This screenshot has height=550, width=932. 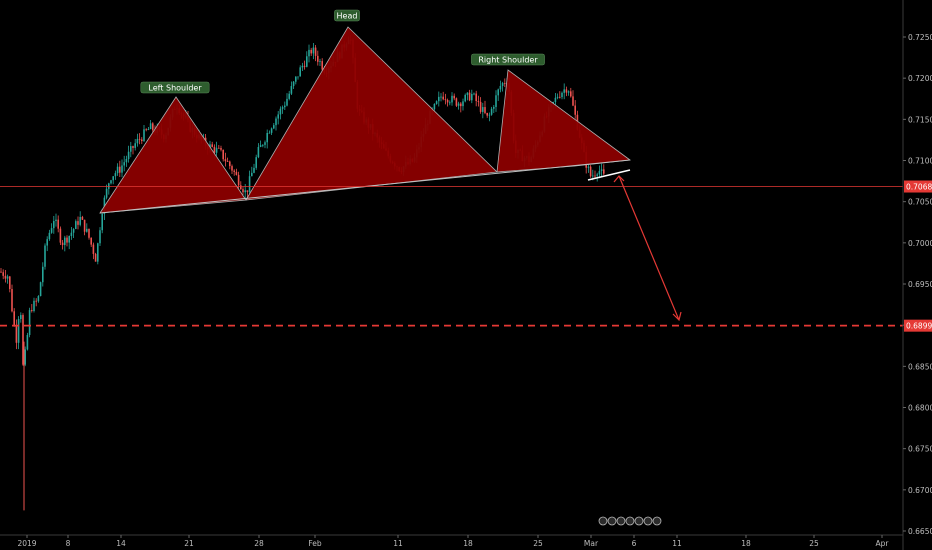 I want to click on time-tick-label: 6, so click(x=634, y=543).